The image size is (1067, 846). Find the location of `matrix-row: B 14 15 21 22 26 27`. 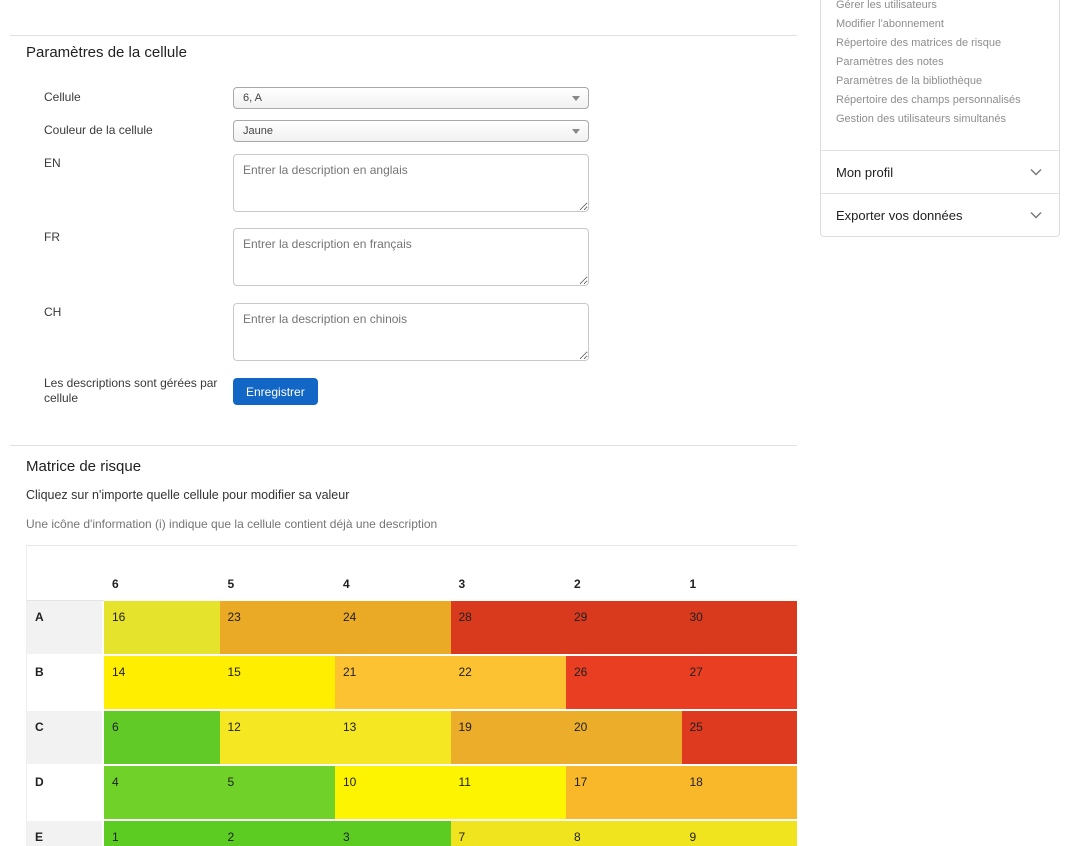

matrix-row: B 14 15 21 22 26 27 is located at coordinates (412, 683).